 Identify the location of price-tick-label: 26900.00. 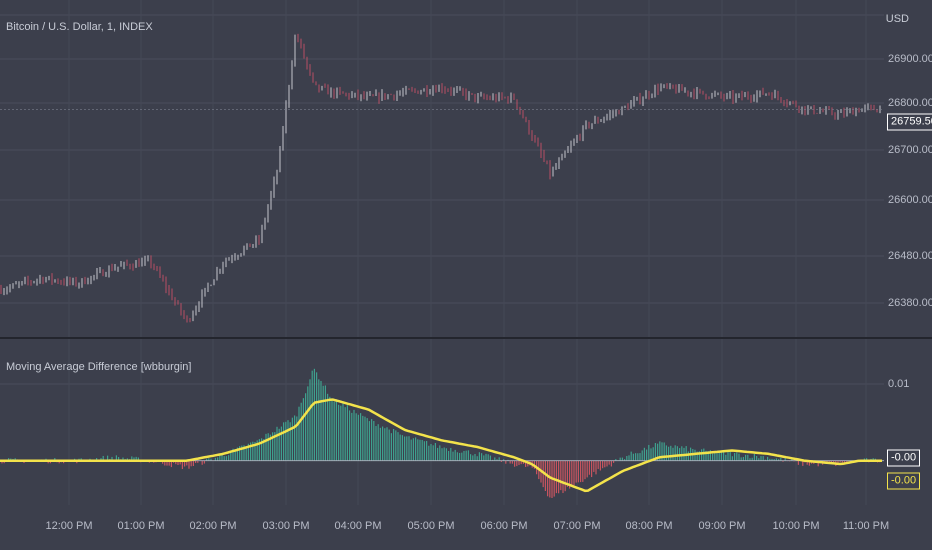
(910, 59).